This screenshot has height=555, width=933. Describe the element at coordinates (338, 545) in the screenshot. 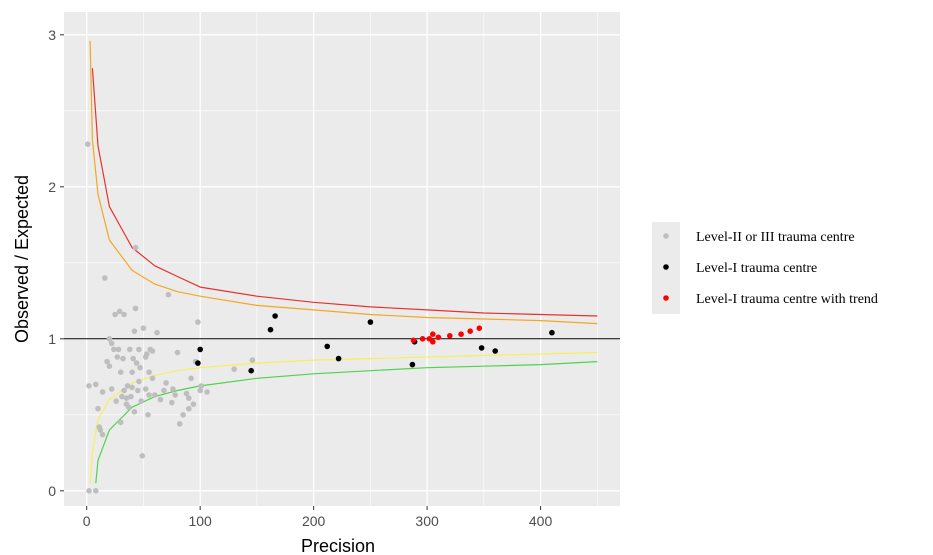

I see `x-axis-title: Precision` at that location.